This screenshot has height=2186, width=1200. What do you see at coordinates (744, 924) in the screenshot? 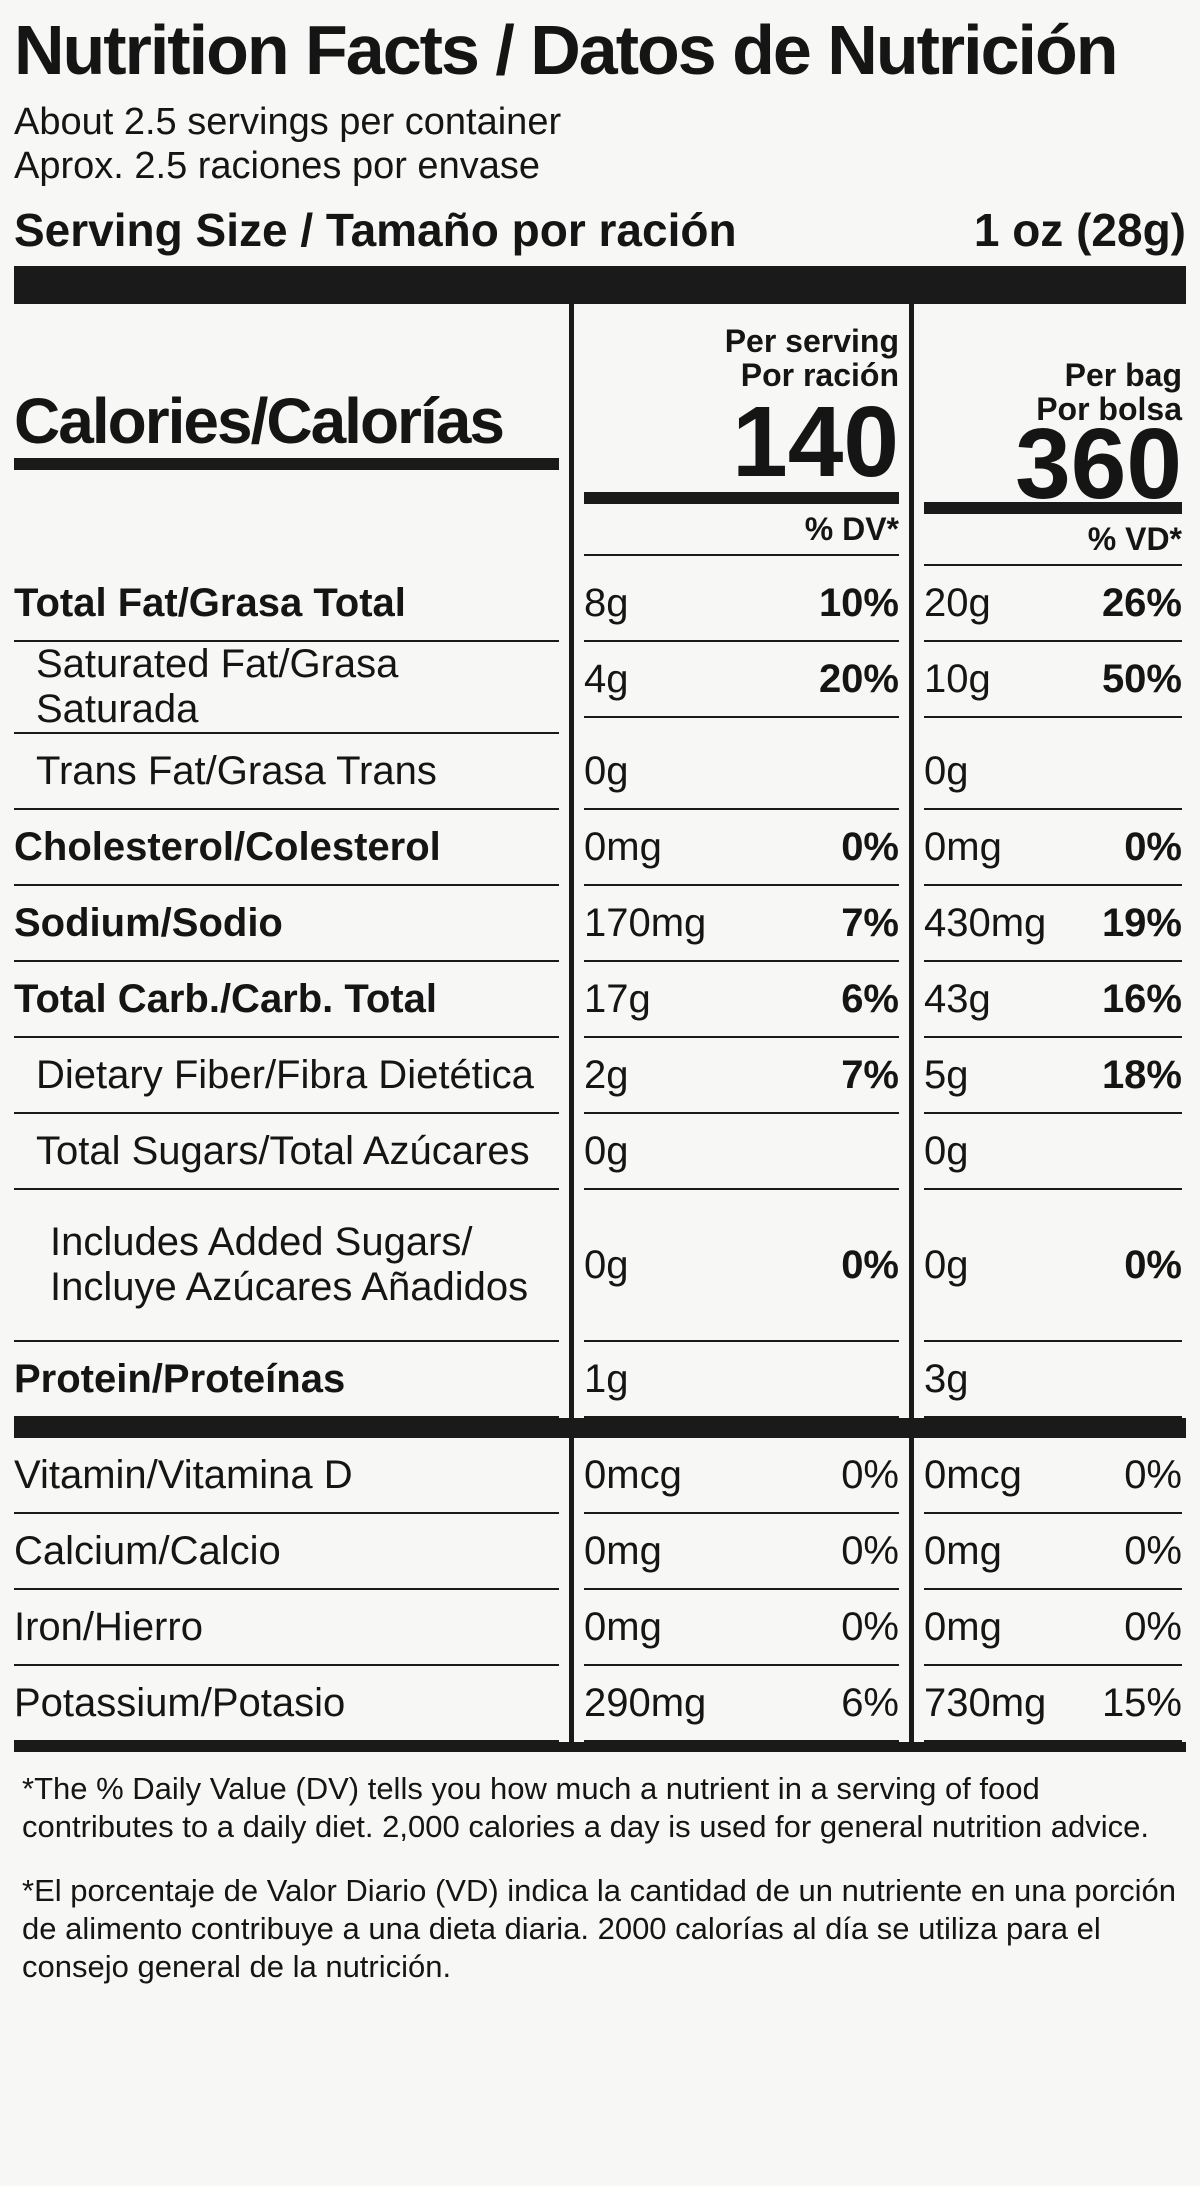
I see `serving-cell: 170mg 7%` at bounding box center [744, 924].